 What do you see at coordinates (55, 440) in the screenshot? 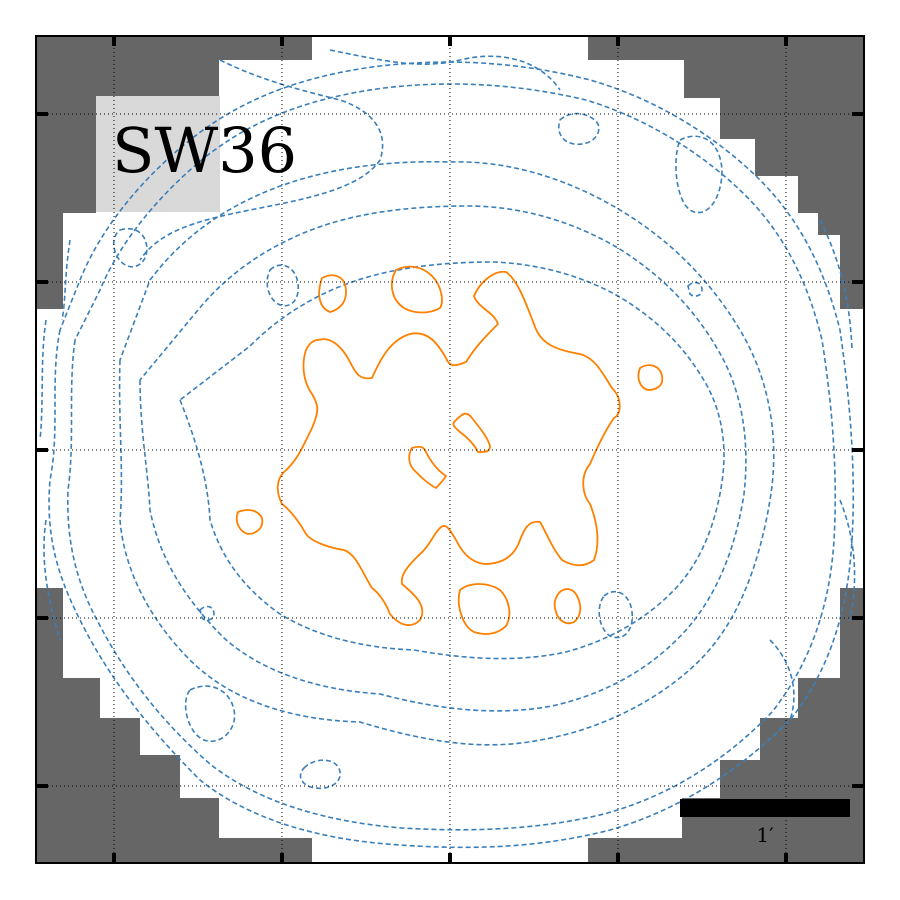
I see `negative-contour-left-edge` at bounding box center [55, 440].